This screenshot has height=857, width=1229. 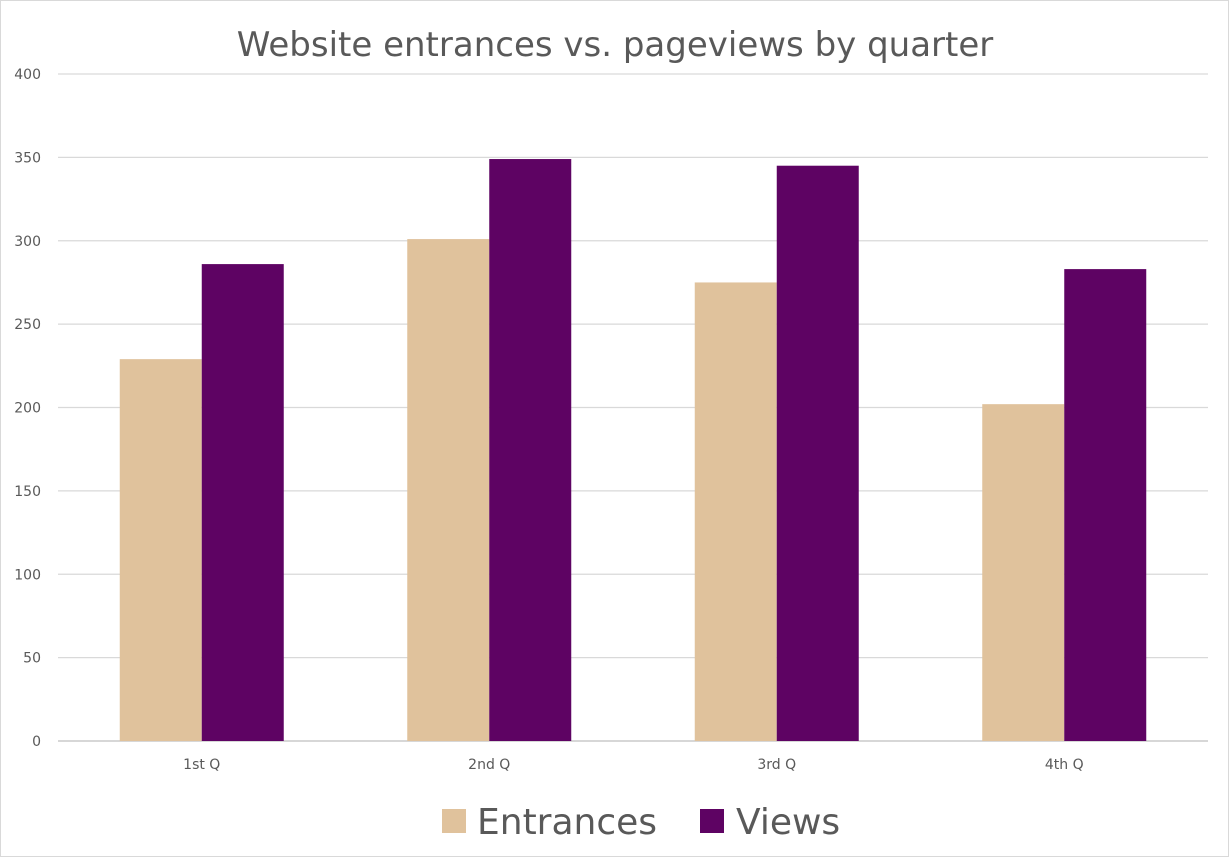 I want to click on y-tick-label: 400, so click(x=27, y=75).